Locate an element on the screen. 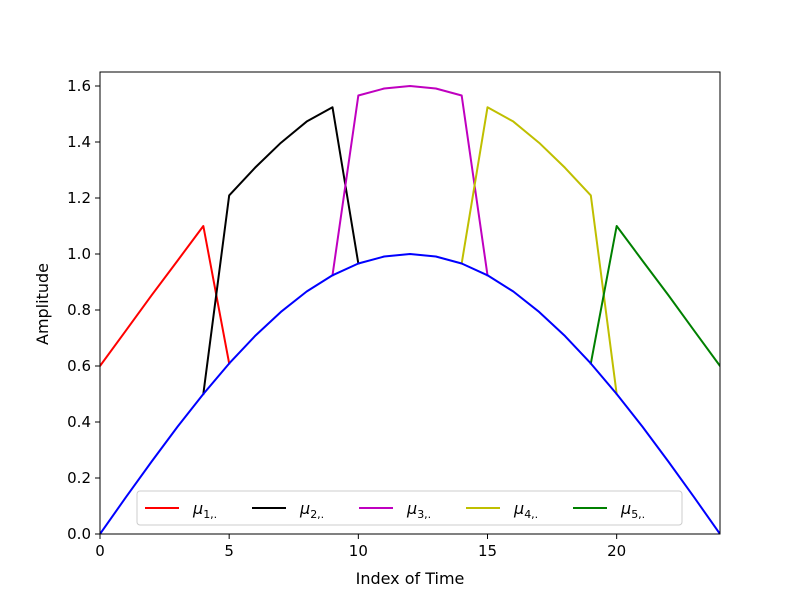 Image resolution: width=800 pixels, height=605 pixels. y-tick-label: 0.8 is located at coordinates (79, 310).